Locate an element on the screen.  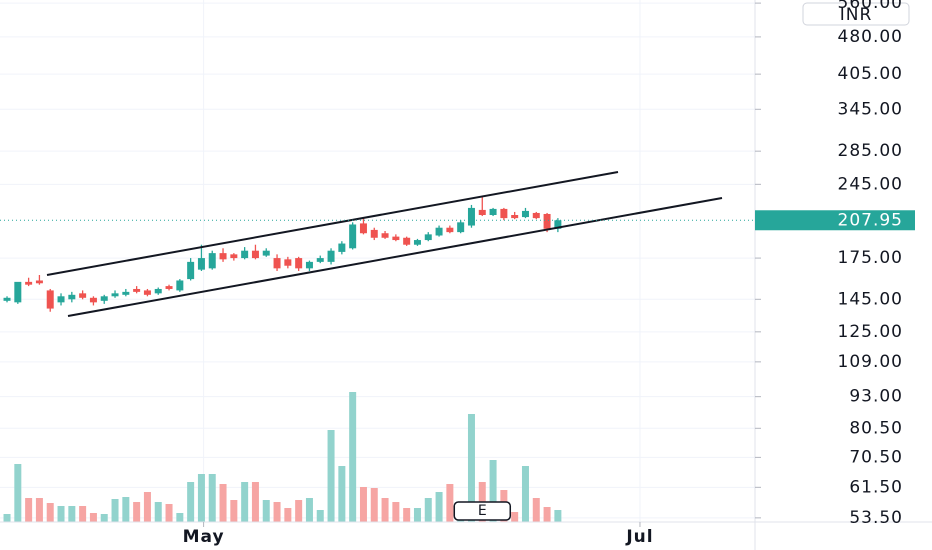
earnings-label: E is located at coordinates (482, 511).